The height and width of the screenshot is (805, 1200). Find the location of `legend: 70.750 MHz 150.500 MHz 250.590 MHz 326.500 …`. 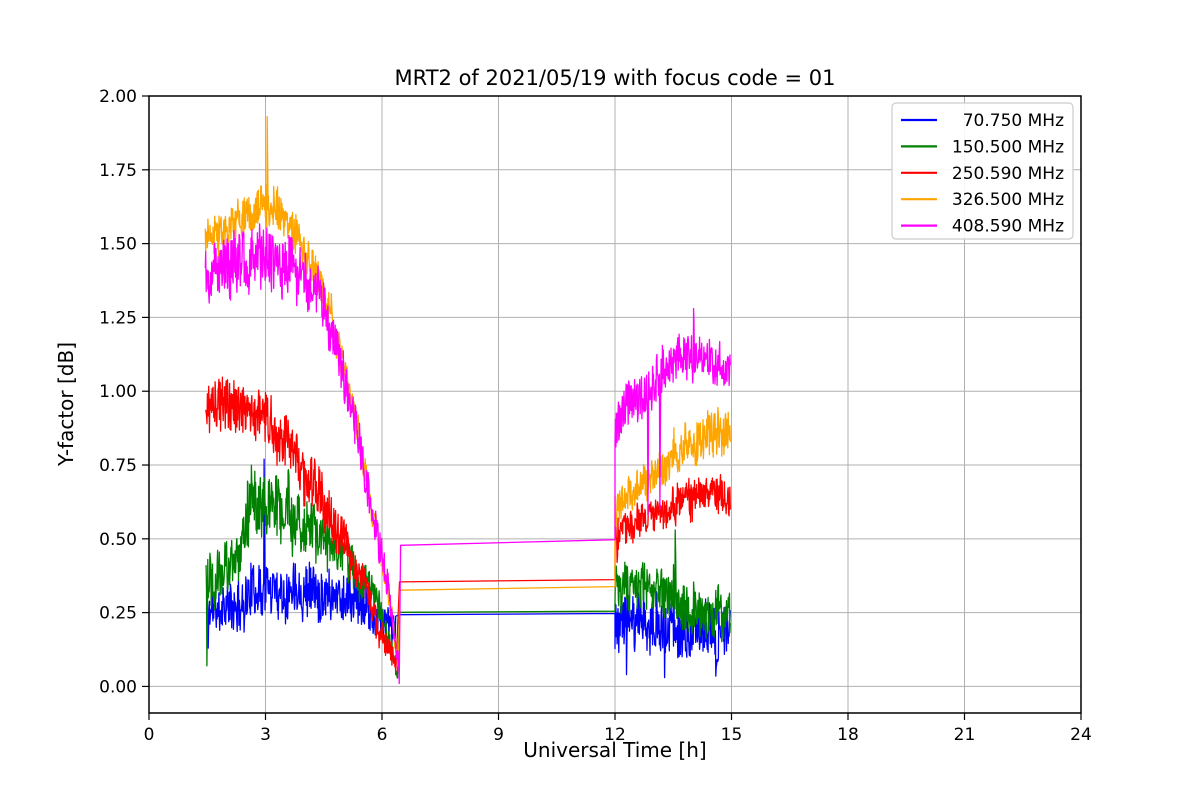

legend: 70.750 MHz 150.500 MHz 250.590 MHz 326.500 … is located at coordinates (982, 171).